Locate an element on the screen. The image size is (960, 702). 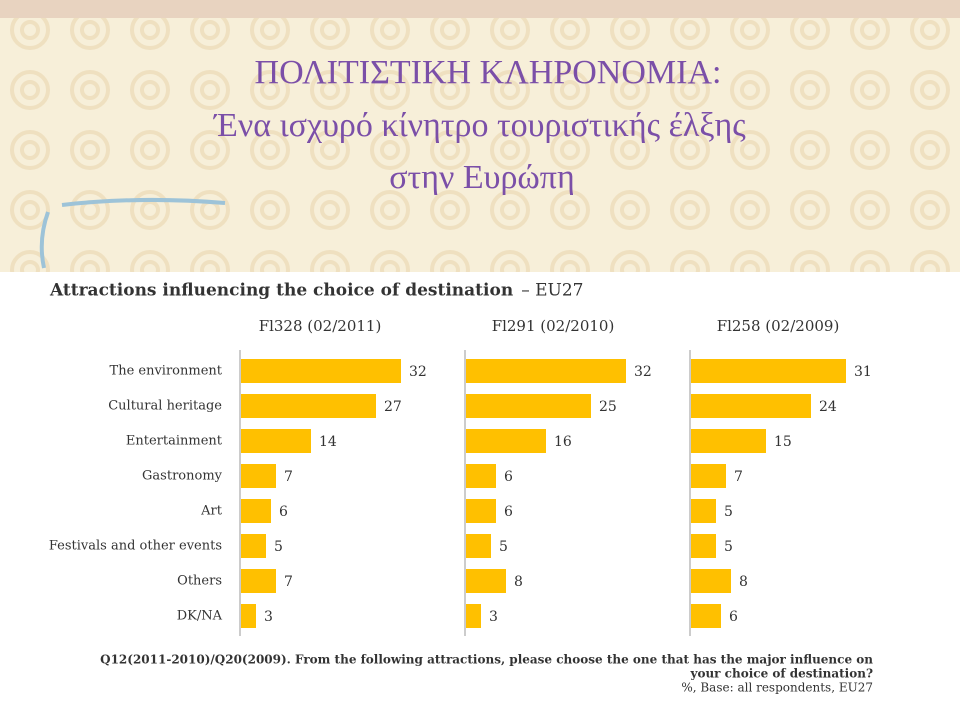
category-label: Others is located at coordinates (199, 581).